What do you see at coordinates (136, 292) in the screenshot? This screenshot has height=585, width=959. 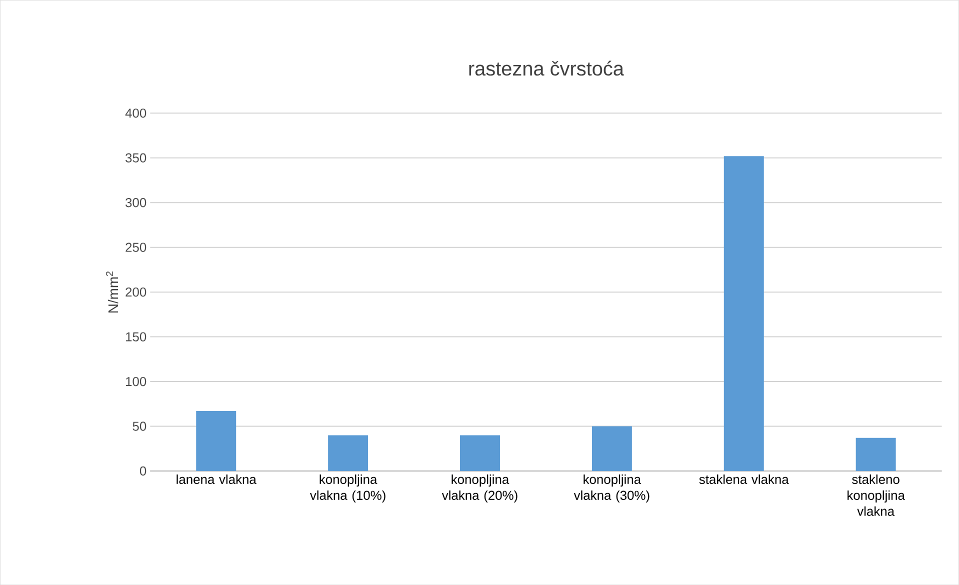 I see `y-tick-label: 200` at bounding box center [136, 292].